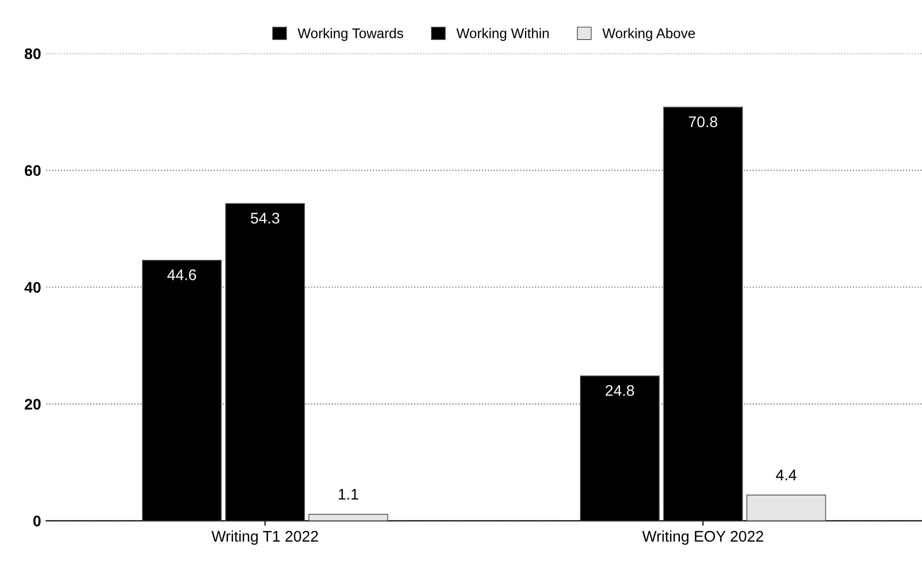 This screenshot has height=563, width=922. What do you see at coordinates (648, 34) in the screenshot?
I see `legend-label: Working Above` at bounding box center [648, 34].